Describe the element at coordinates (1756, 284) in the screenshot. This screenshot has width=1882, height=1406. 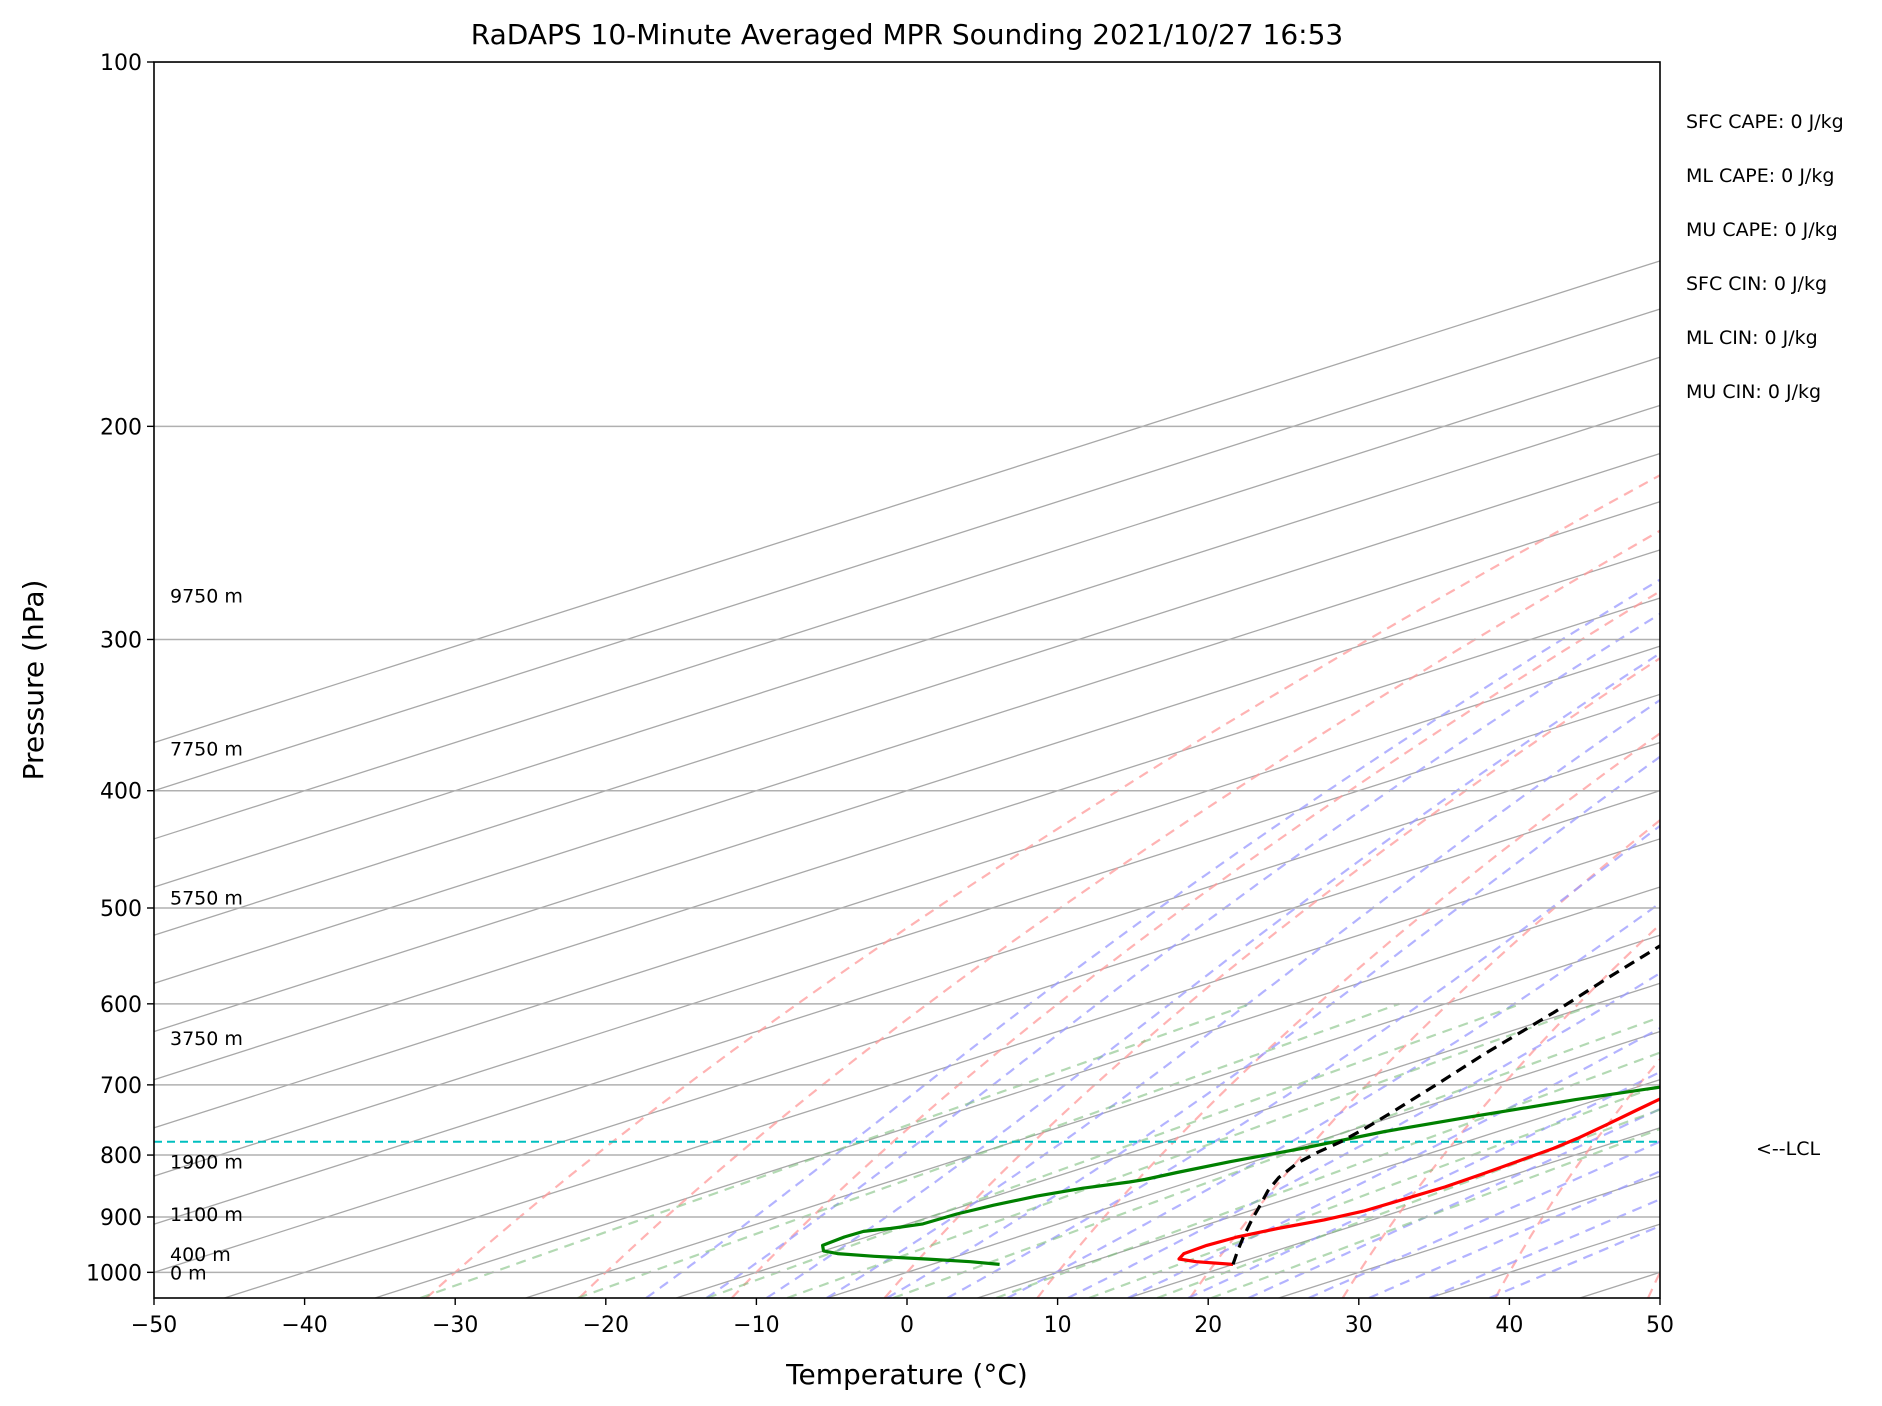
I see `index-sfc-cin: SFC CIN: 0 J/kg` at that location.